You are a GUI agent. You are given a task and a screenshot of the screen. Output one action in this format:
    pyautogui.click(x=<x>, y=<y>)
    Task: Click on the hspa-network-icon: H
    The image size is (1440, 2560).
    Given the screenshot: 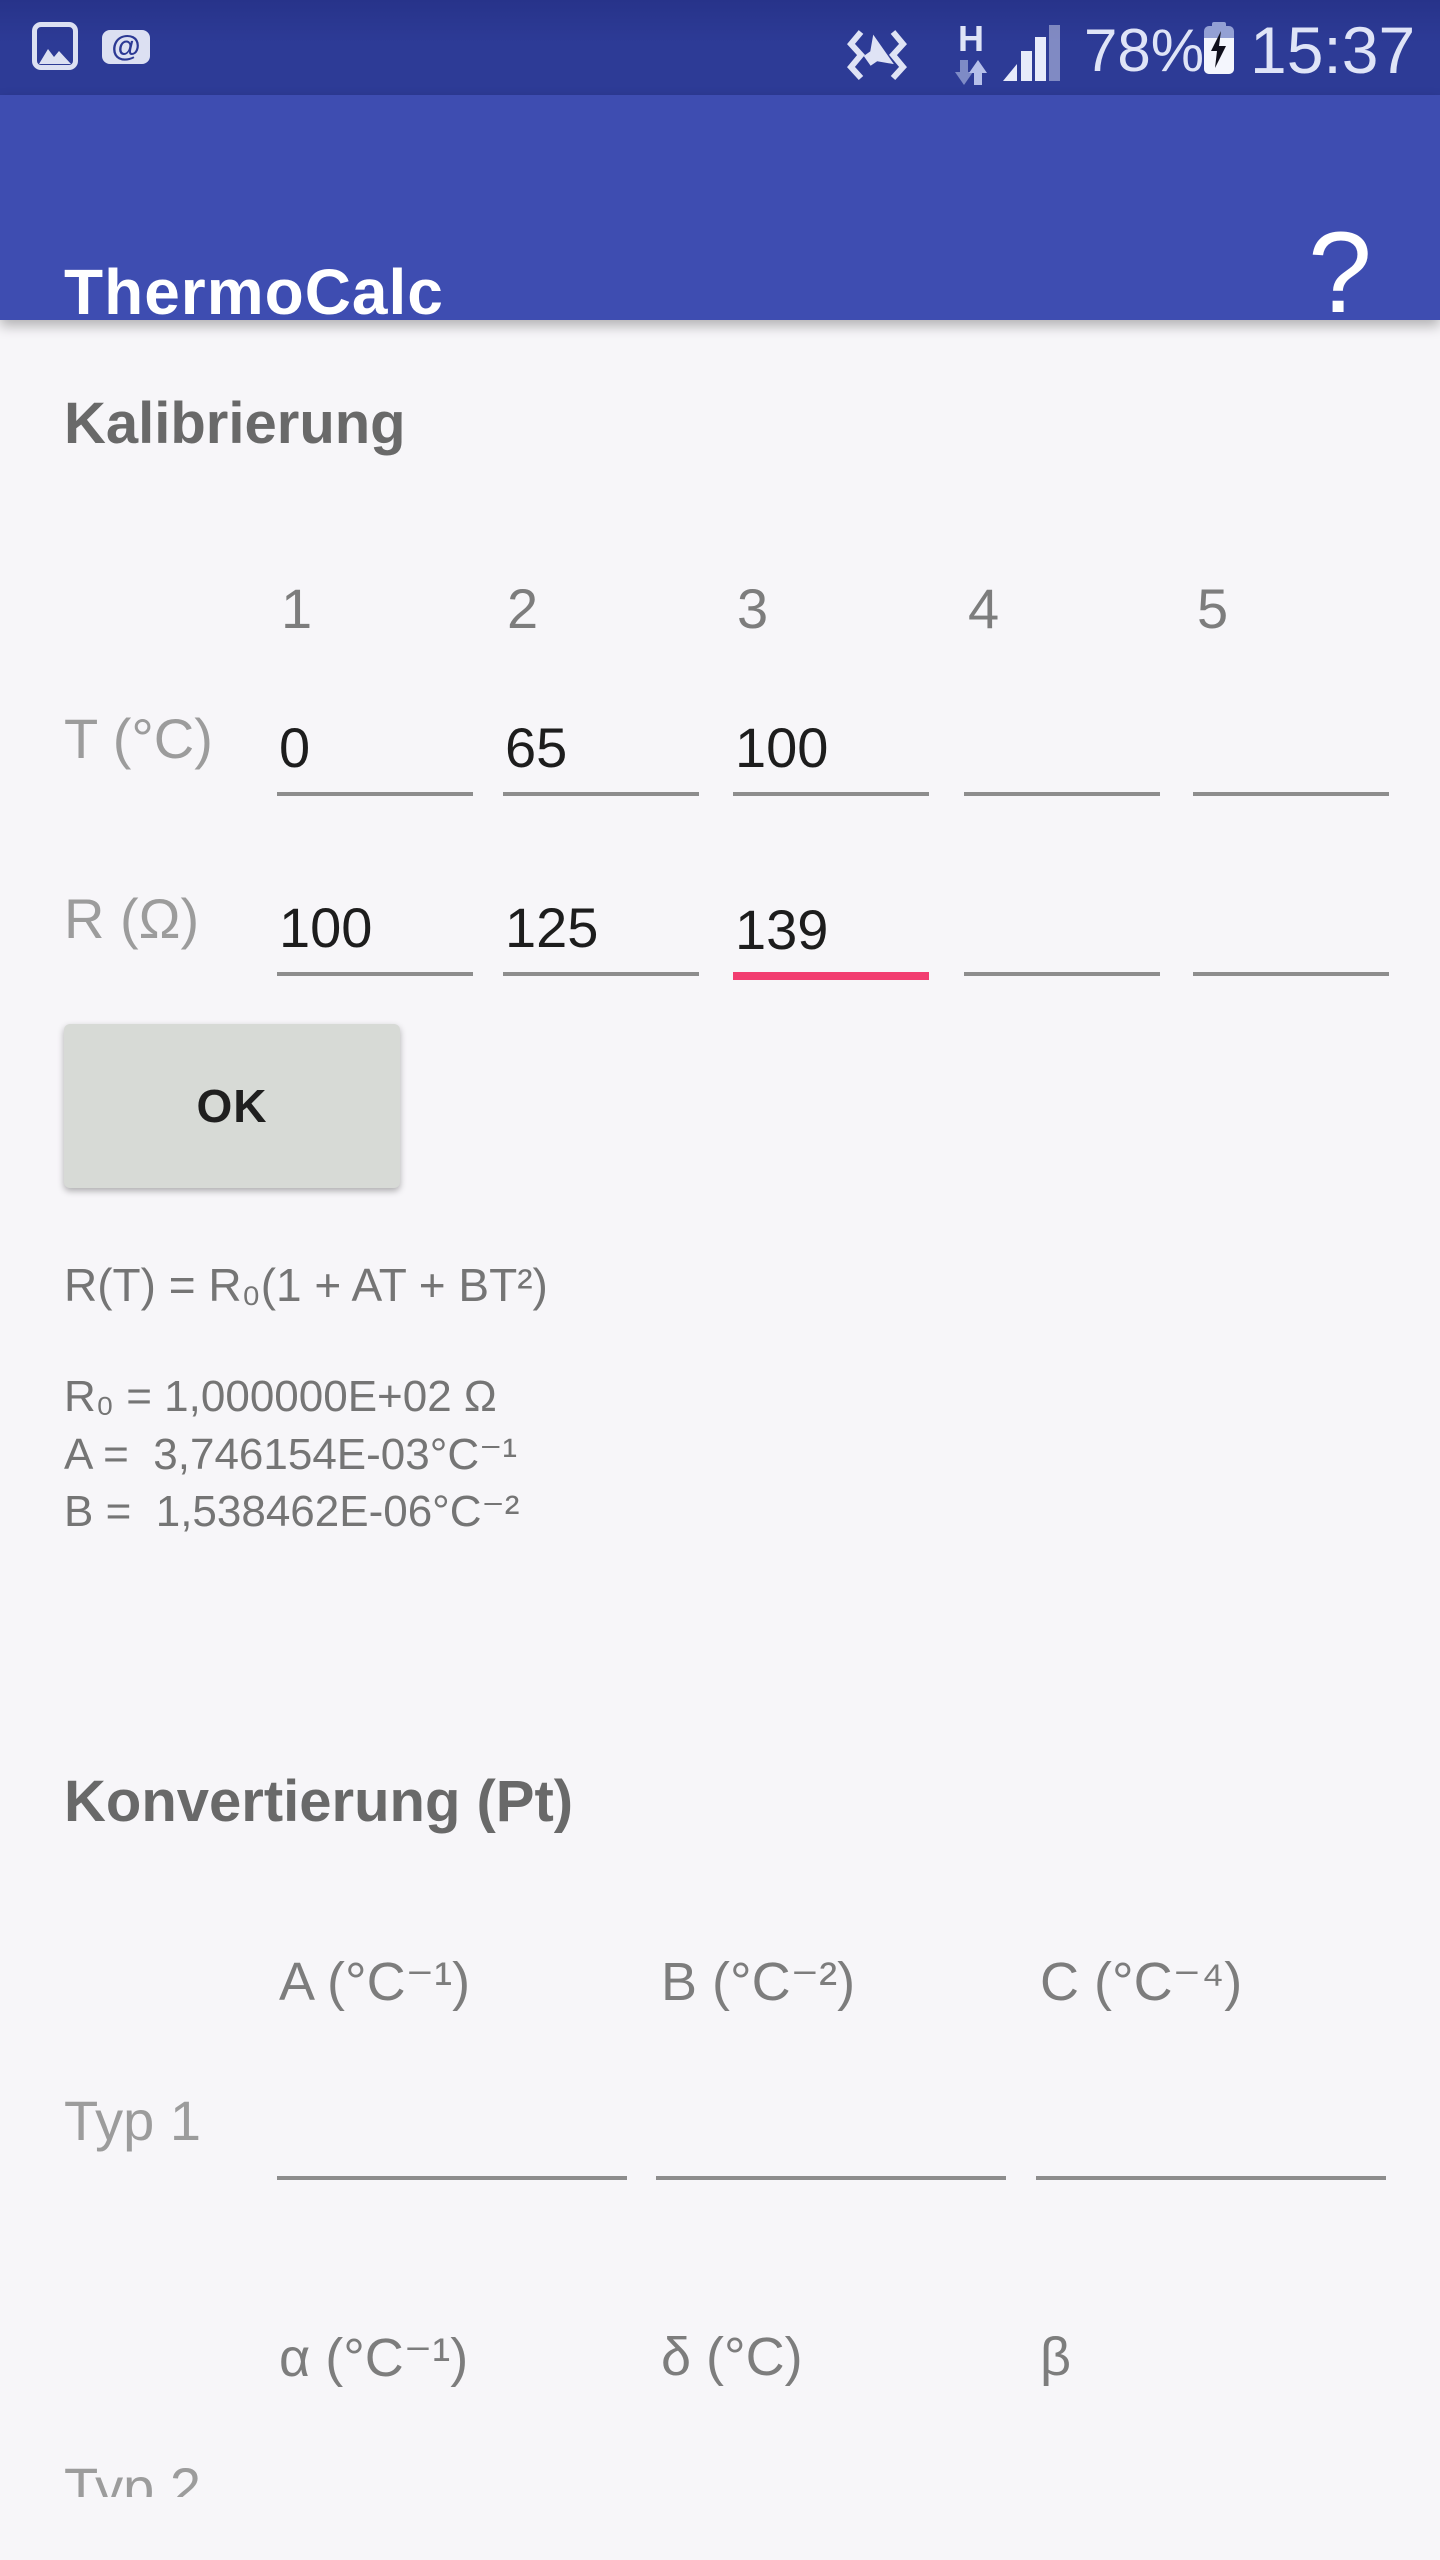 What is the action you would take?
    pyautogui.click(x=971, y=38)
    